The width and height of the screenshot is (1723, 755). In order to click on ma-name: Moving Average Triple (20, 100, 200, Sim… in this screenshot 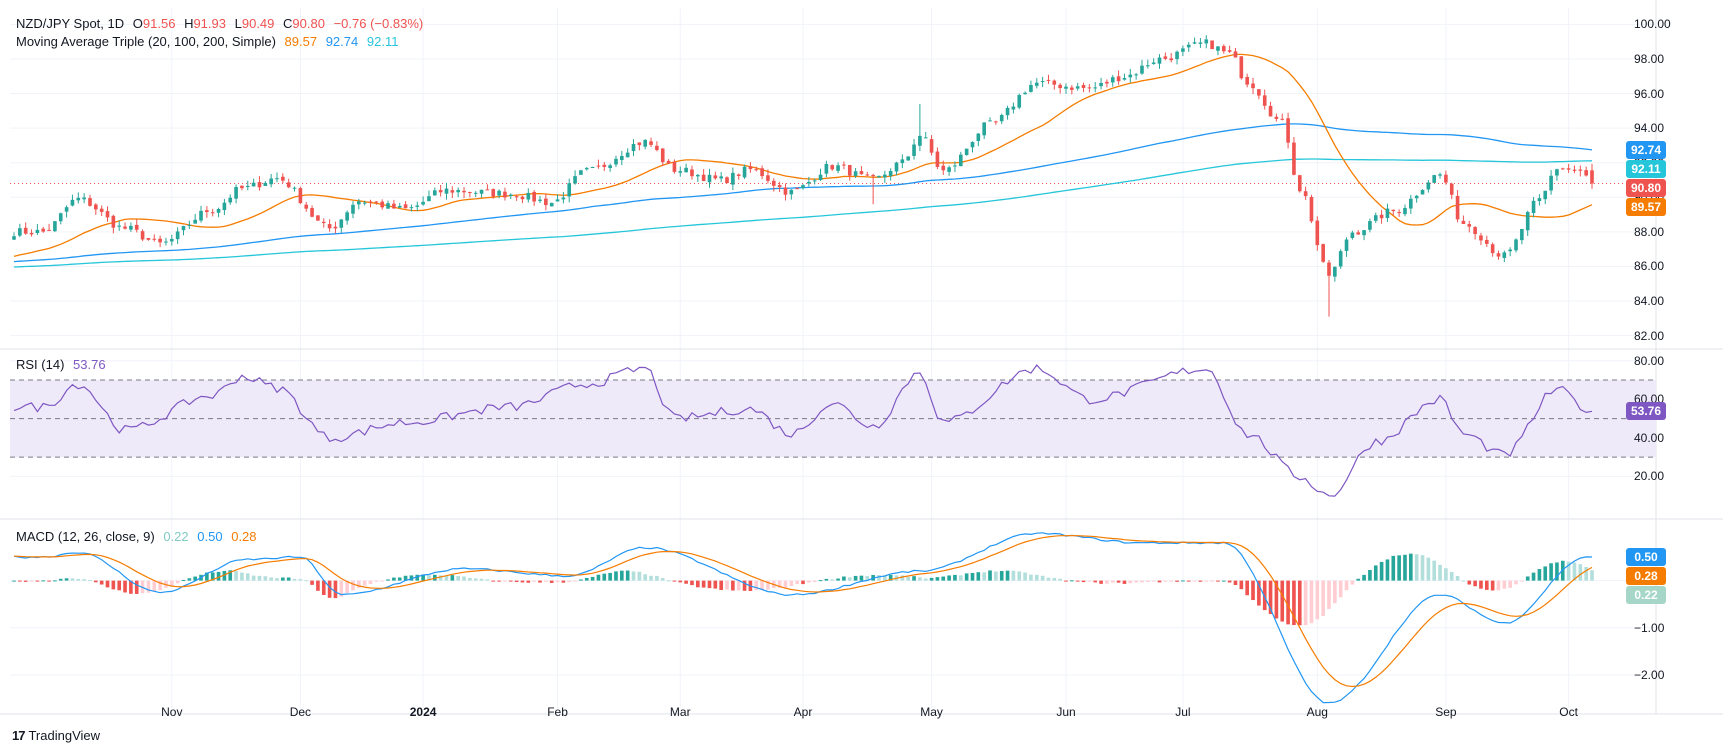, I will do `click(146, 41)`.